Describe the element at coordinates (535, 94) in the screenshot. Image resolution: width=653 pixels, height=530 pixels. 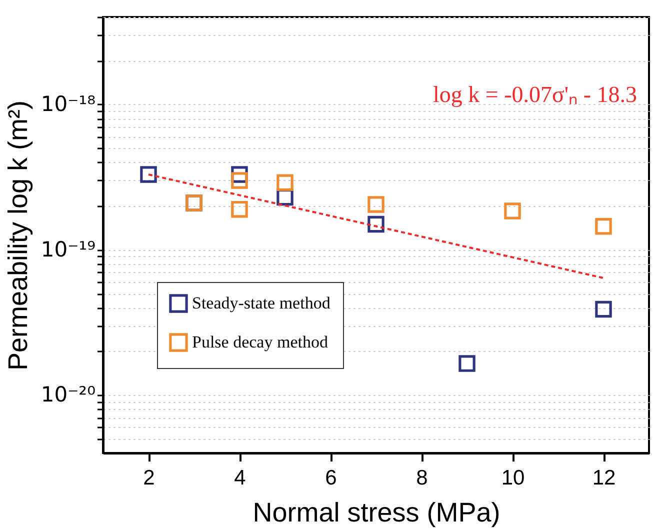
I see `annotation: log k = -0.07σ'ₙ - 18.3` at that location.